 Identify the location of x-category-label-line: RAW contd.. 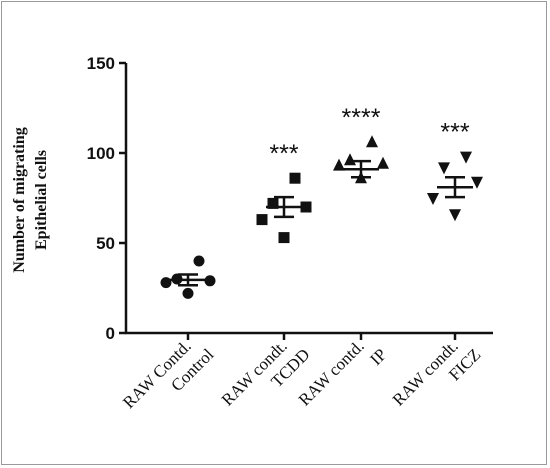
(331, 372).